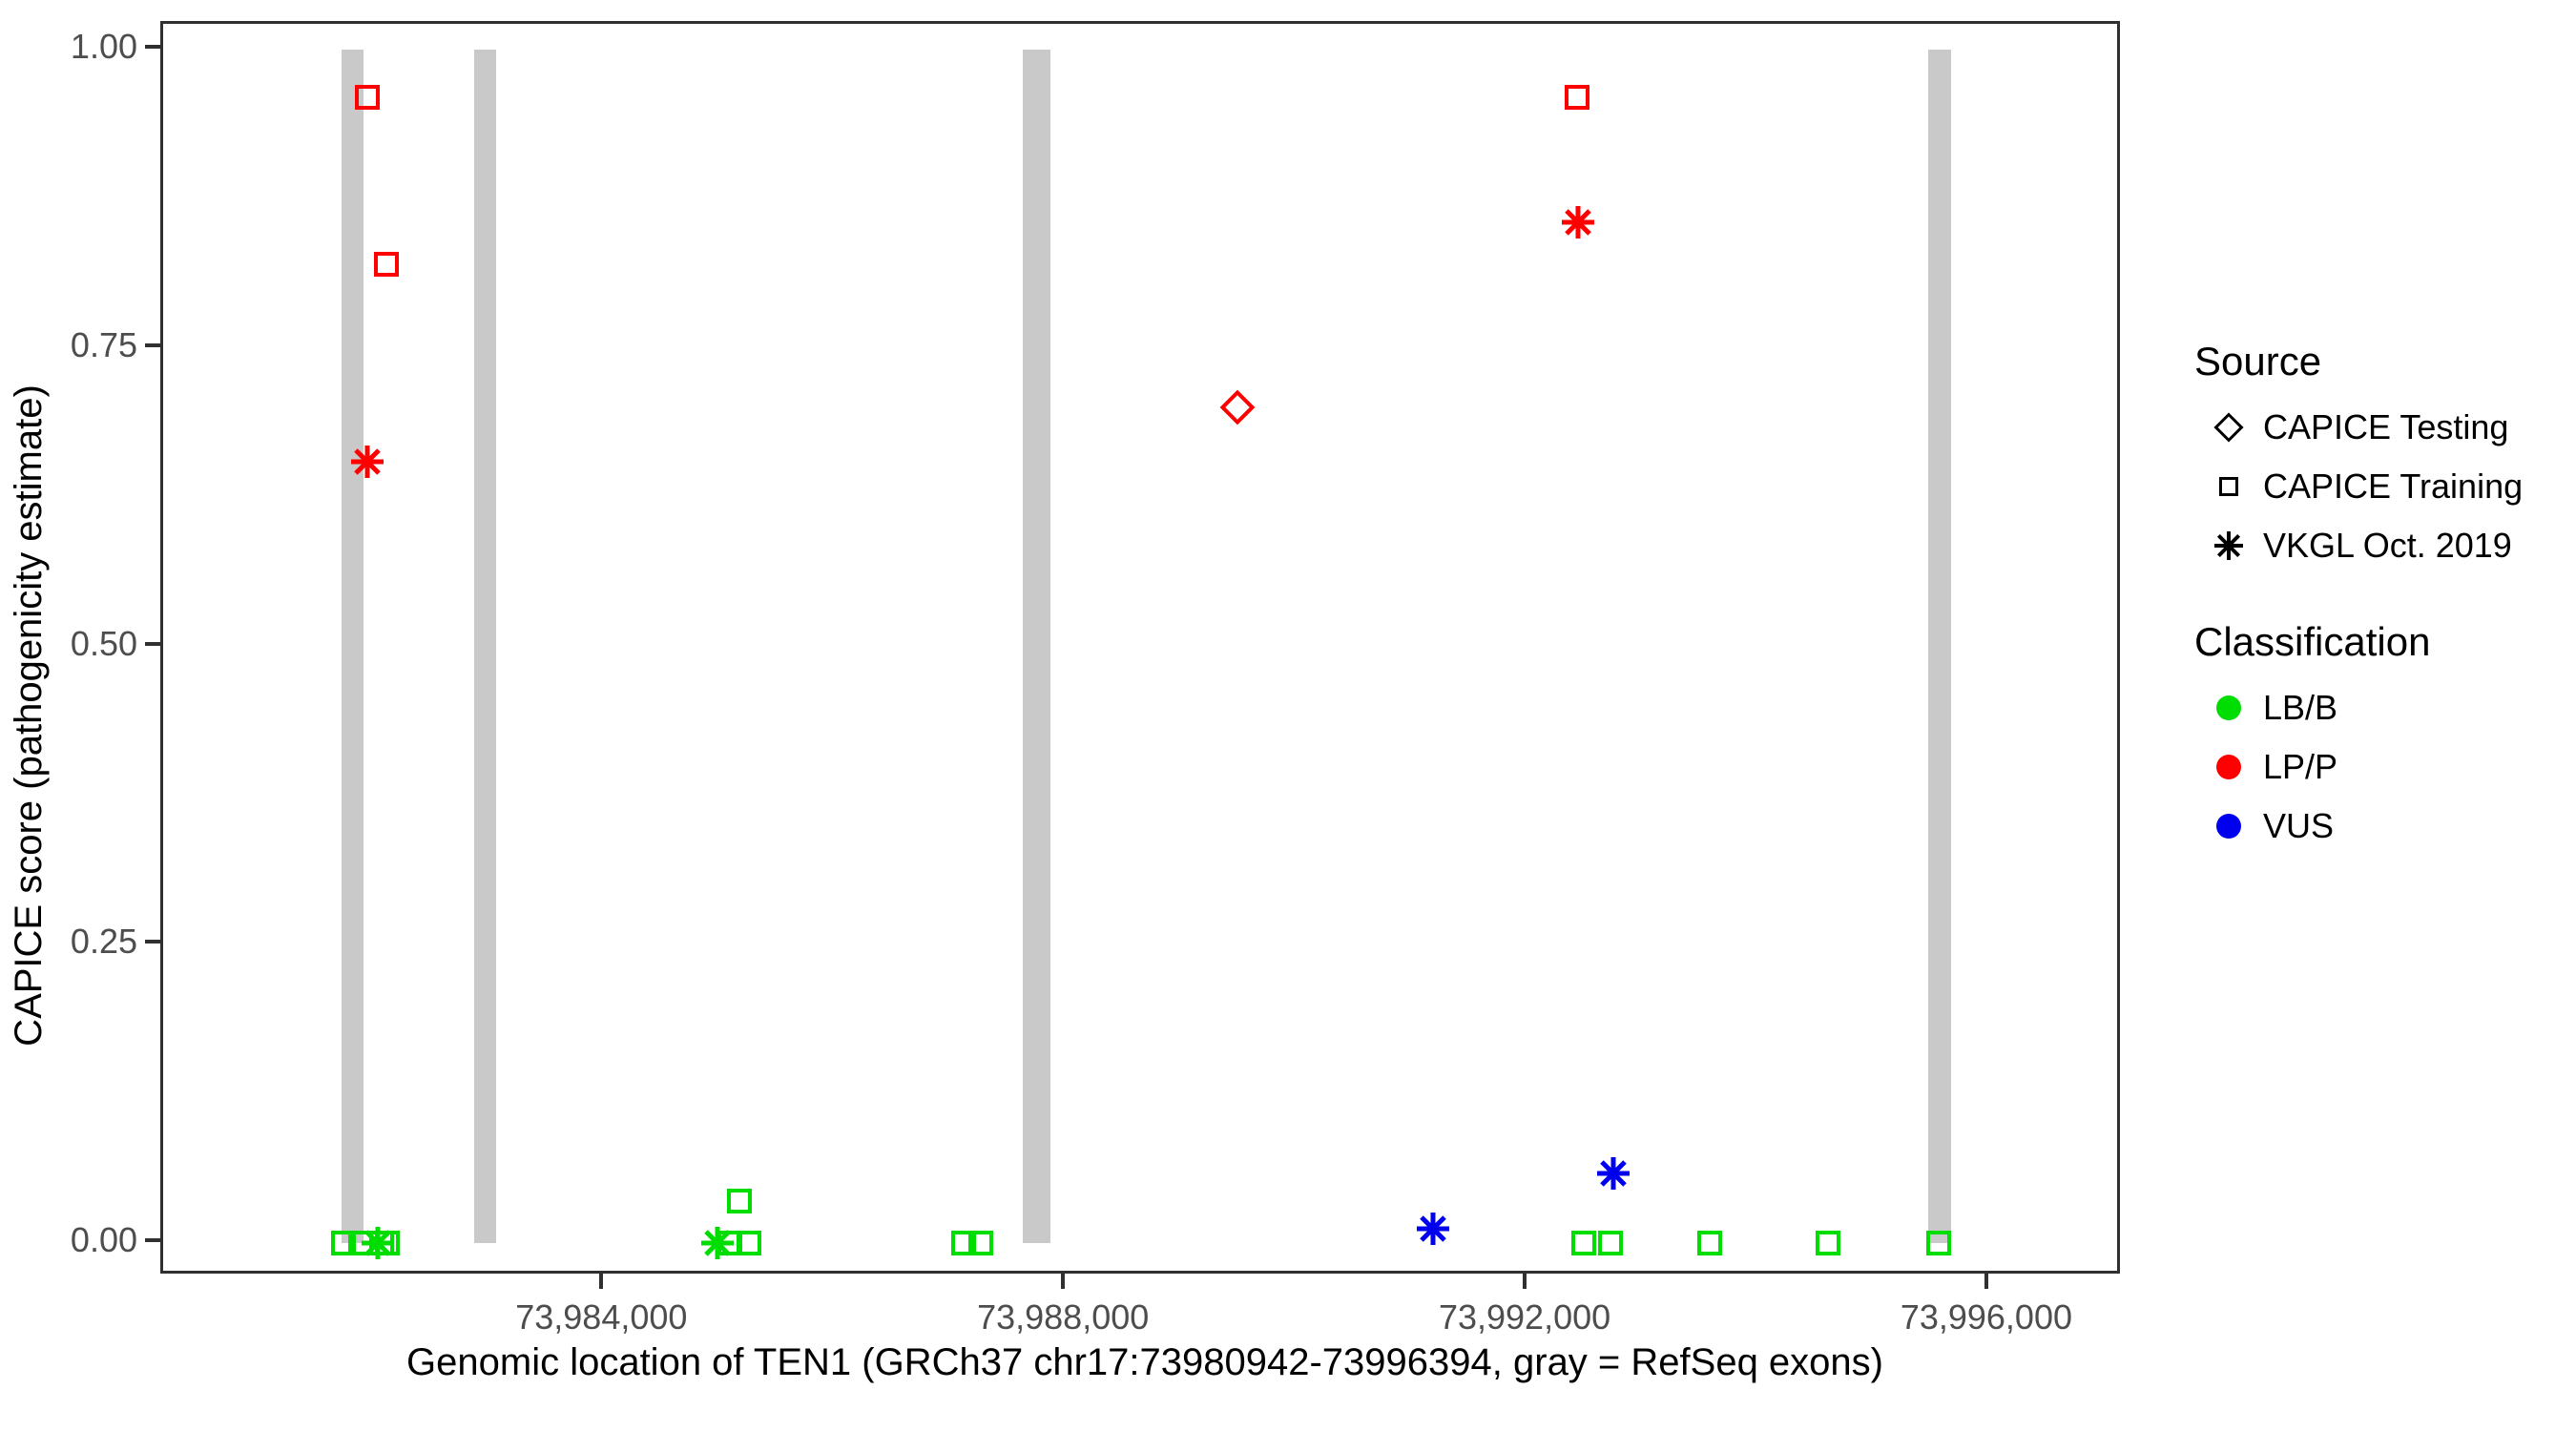 This screenshot has width=2576, height=1431. I want to click on legend-item: VKGL Oct. 2019, so click(2385, 545).